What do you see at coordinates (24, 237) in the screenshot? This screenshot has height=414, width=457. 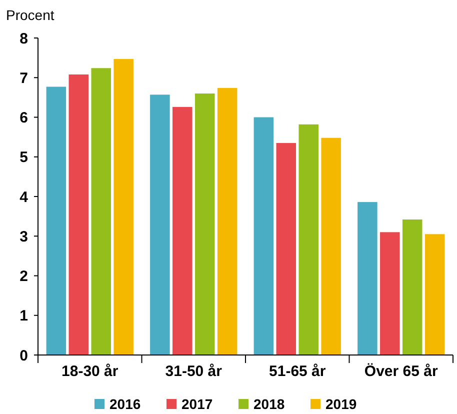 I see `y-tick-label: 3` at bounding box center [24, 237].